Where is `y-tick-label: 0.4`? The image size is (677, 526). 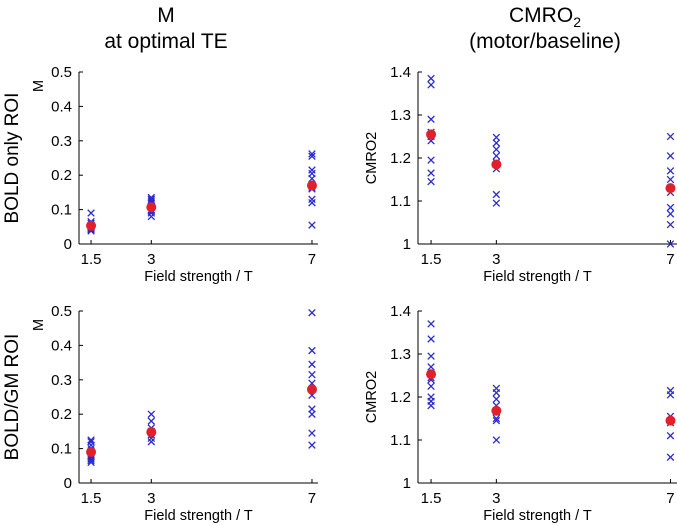 y-tick-label: 0.4 is located at coordinates (61, 106).